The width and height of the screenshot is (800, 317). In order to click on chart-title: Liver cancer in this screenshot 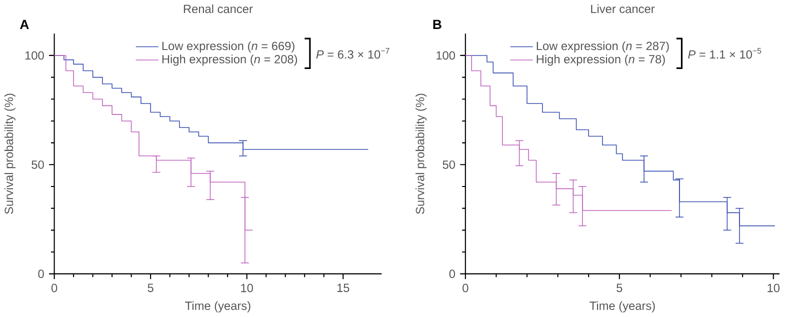, I will do `click(623, 8)`.